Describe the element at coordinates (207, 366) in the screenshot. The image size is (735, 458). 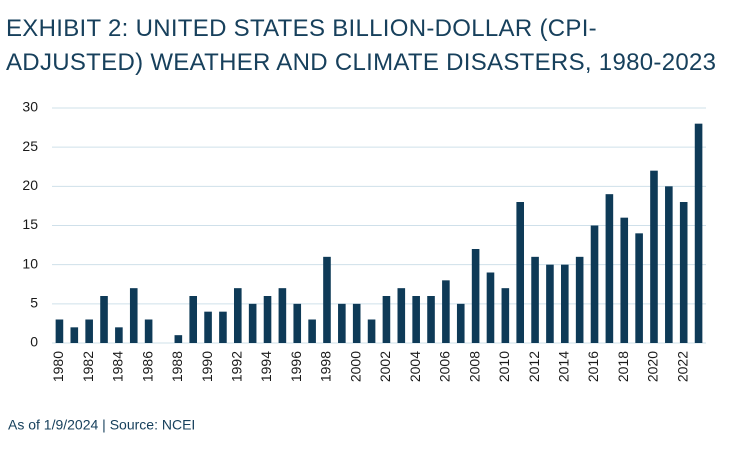
I see `x-tick-label: 1990` at that location.